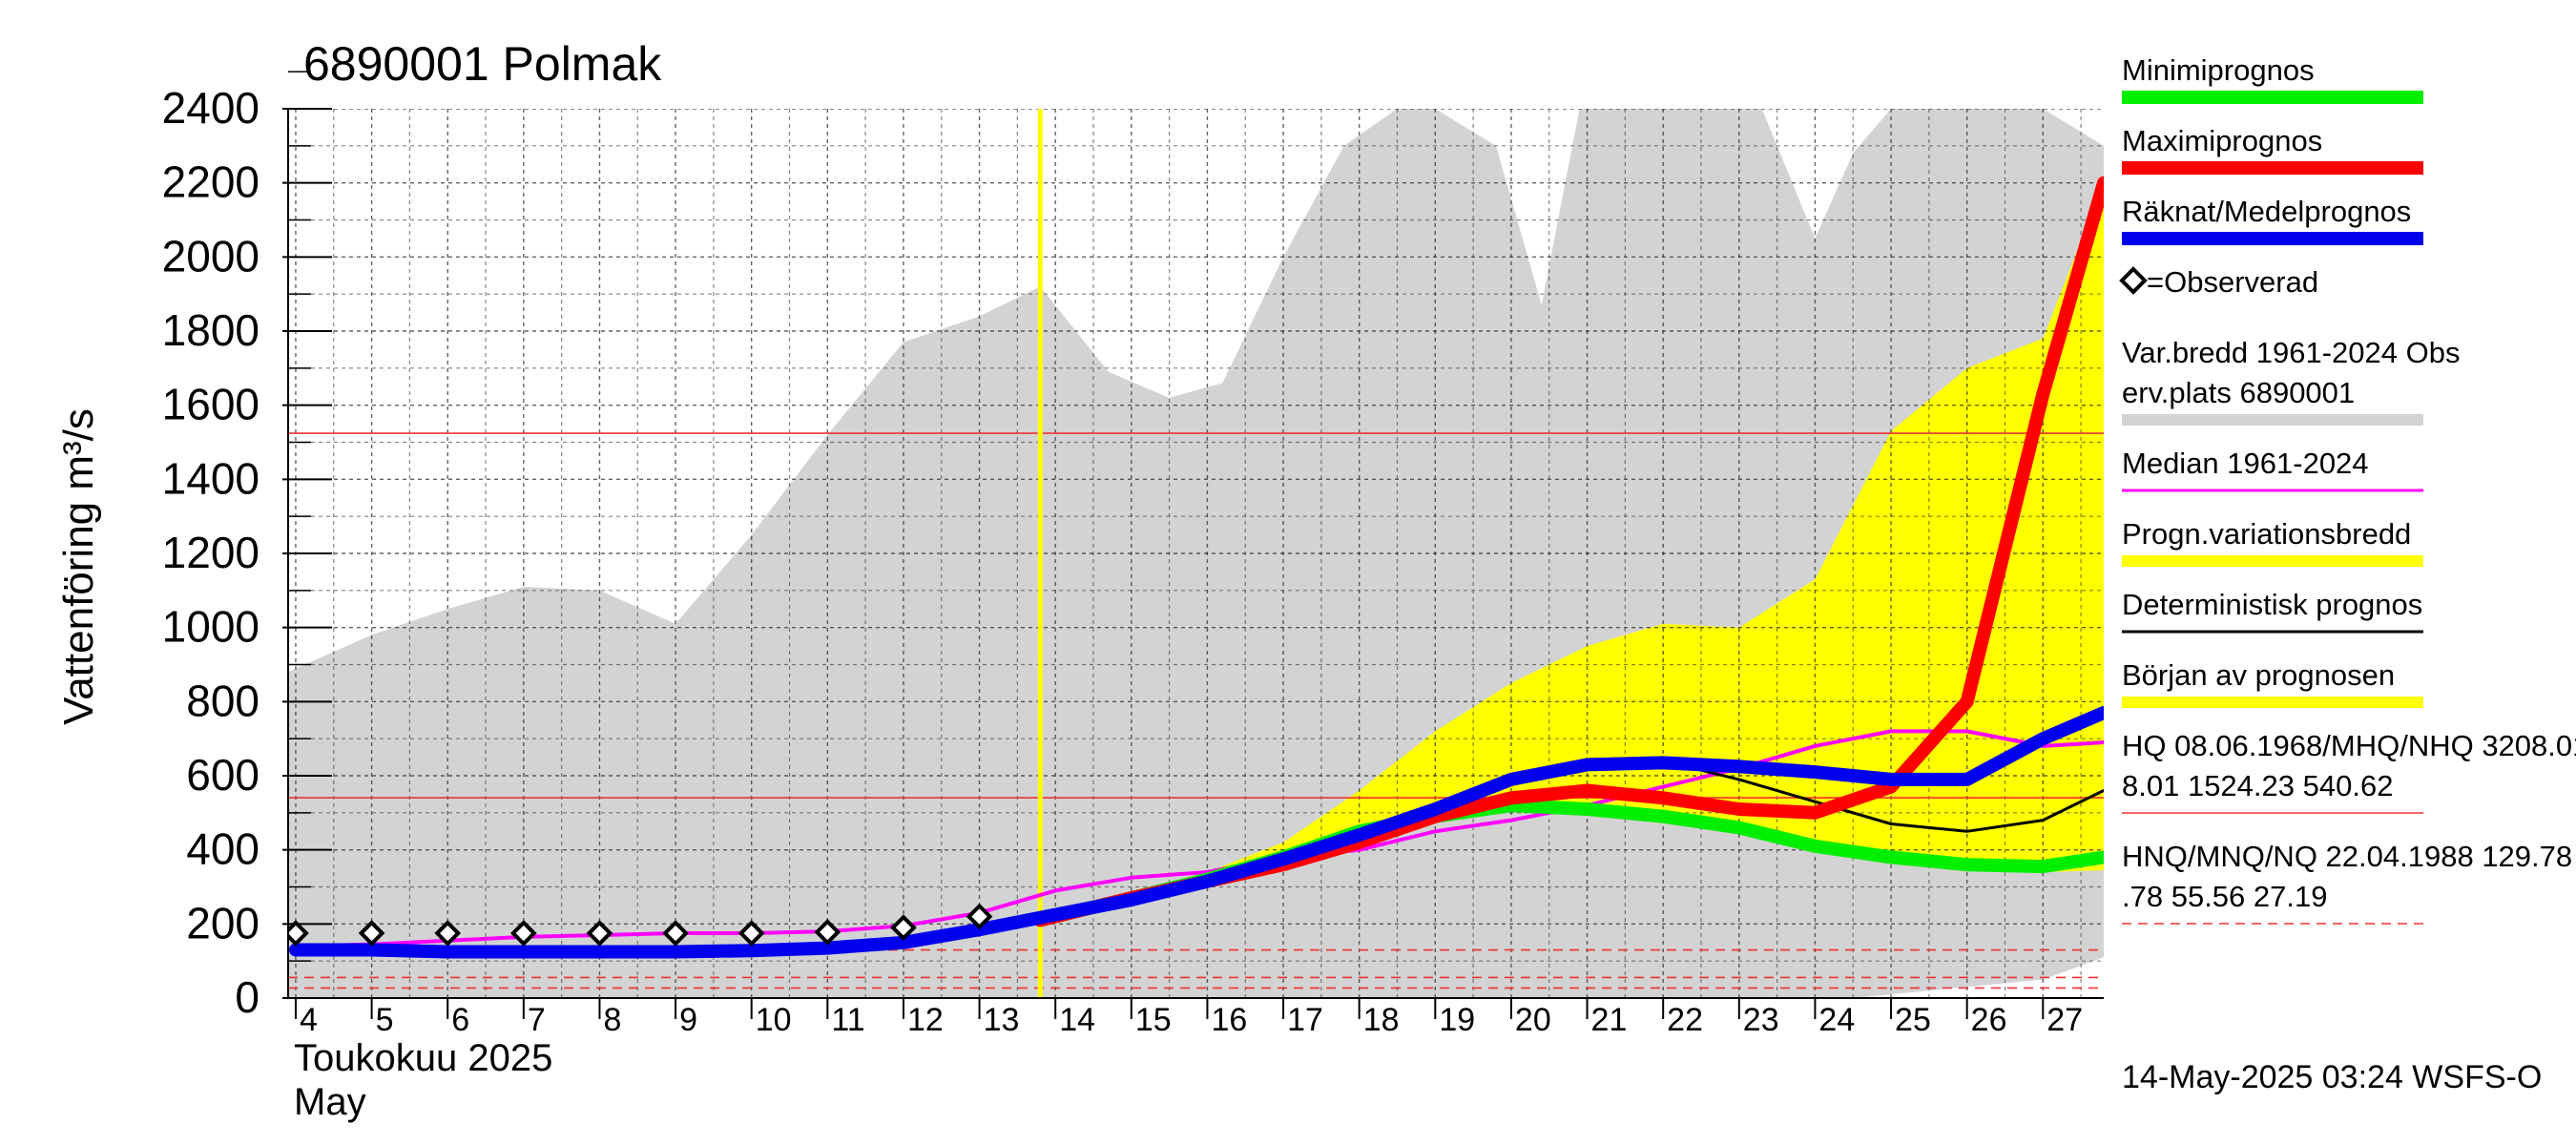  Describe the element at coordinates (2133, 281) in the screenshot. I see `legend-observed-marker` at that location.